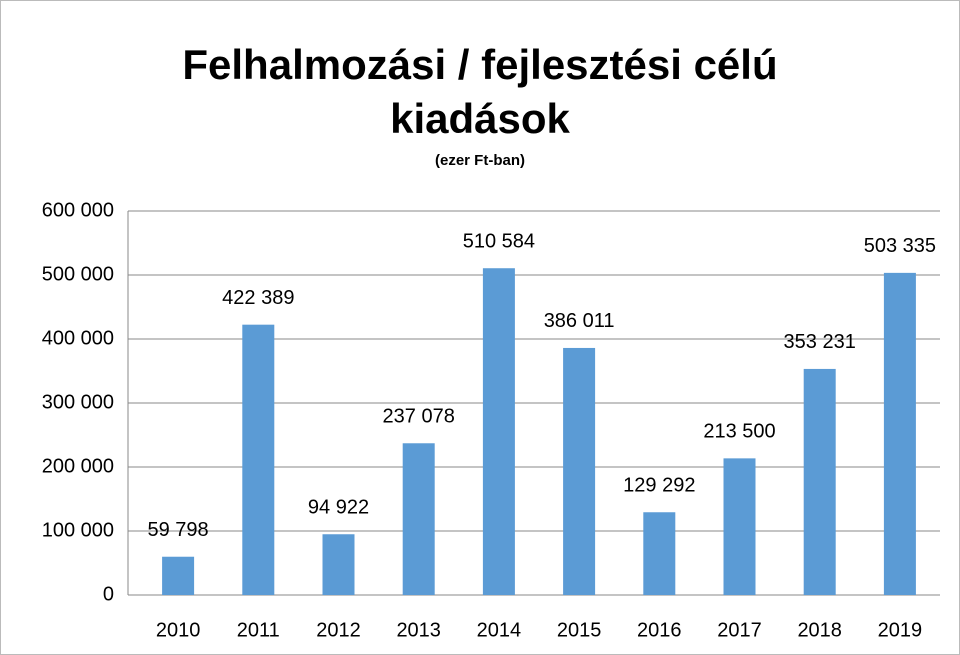 The height and width of the screenshot is (655, 960). I want to click on data-label: 129 292, so click(659, 486).